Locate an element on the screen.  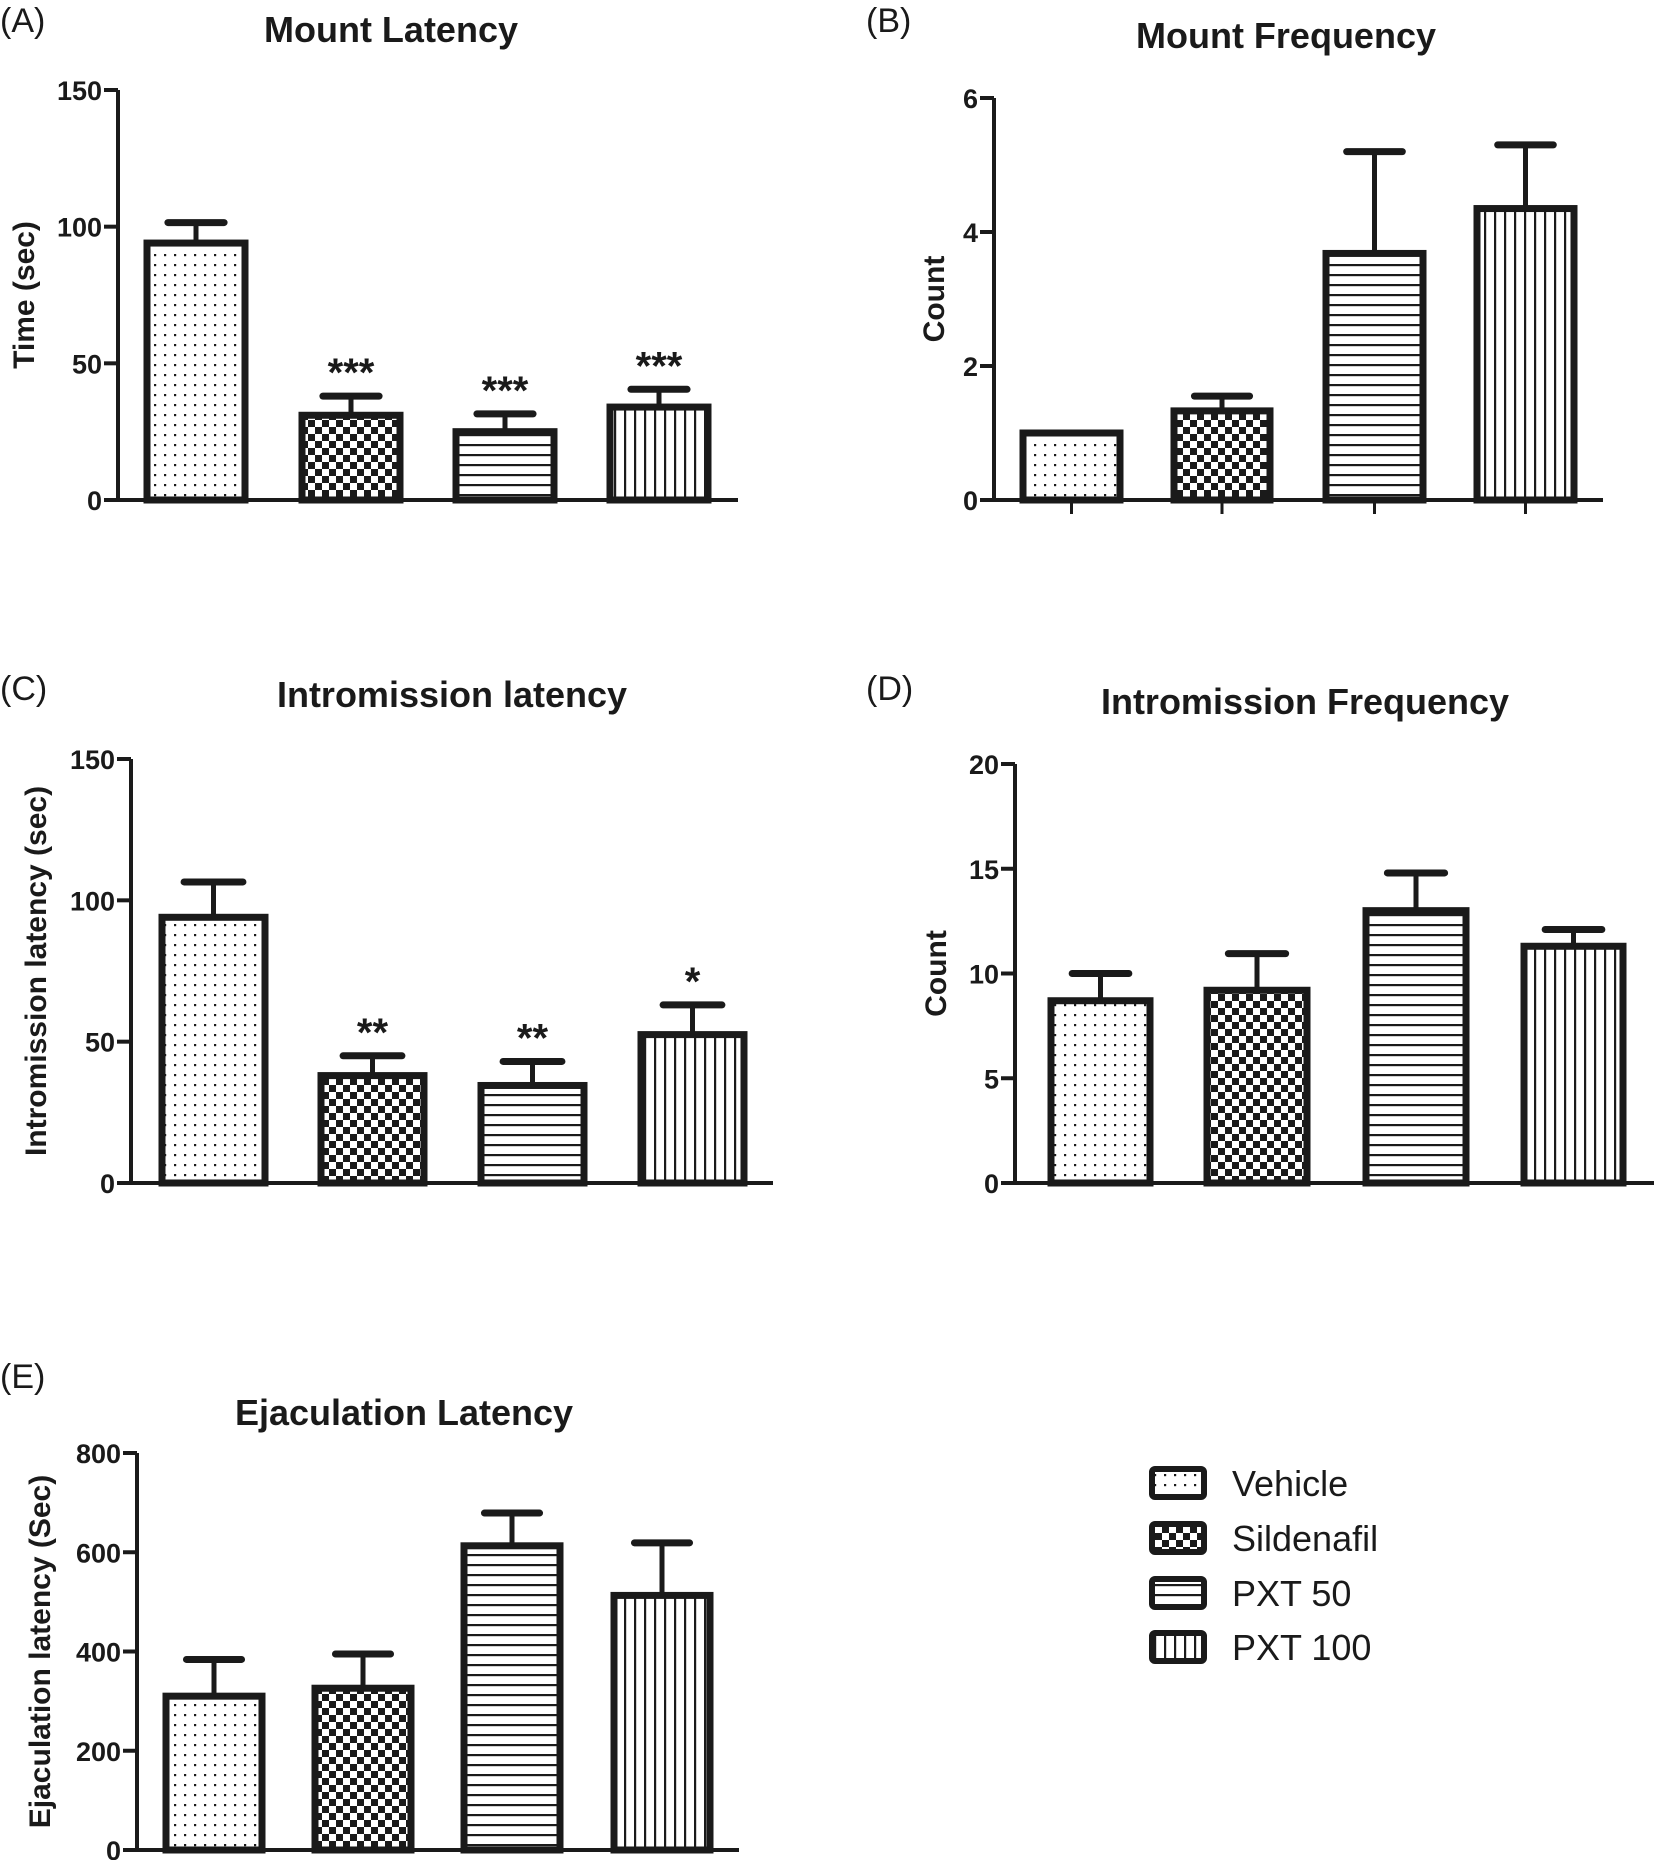
bar-pxt-50: ** is located at coordinates (532, 1101).